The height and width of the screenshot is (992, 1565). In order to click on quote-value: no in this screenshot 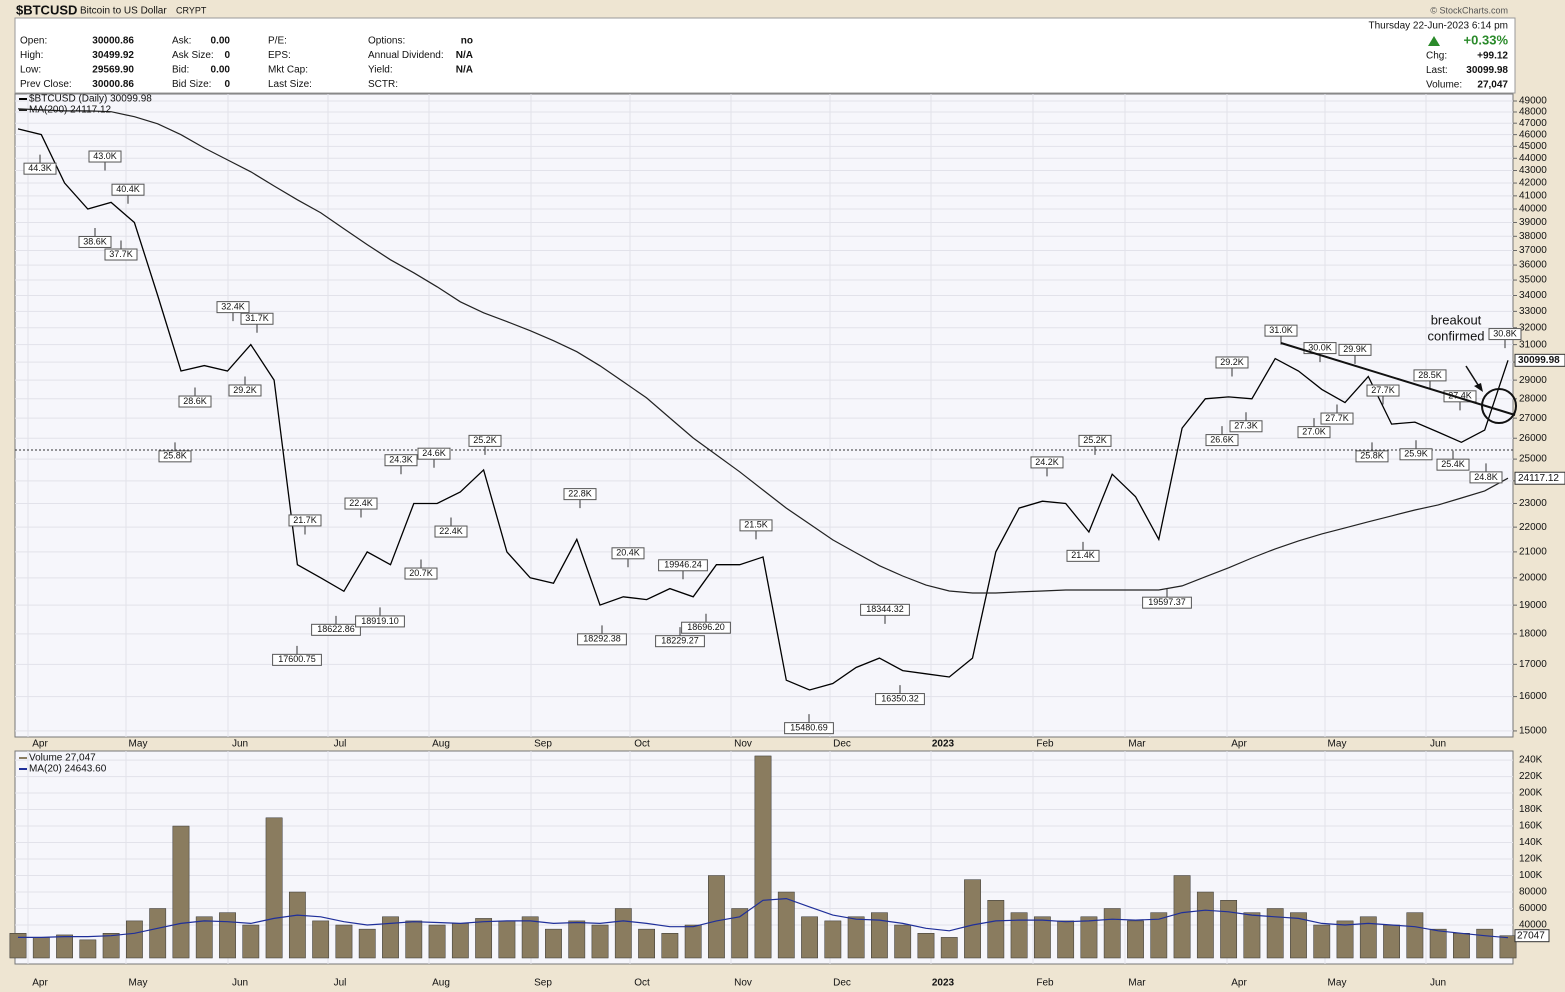, I will do `click(467, 41)`.